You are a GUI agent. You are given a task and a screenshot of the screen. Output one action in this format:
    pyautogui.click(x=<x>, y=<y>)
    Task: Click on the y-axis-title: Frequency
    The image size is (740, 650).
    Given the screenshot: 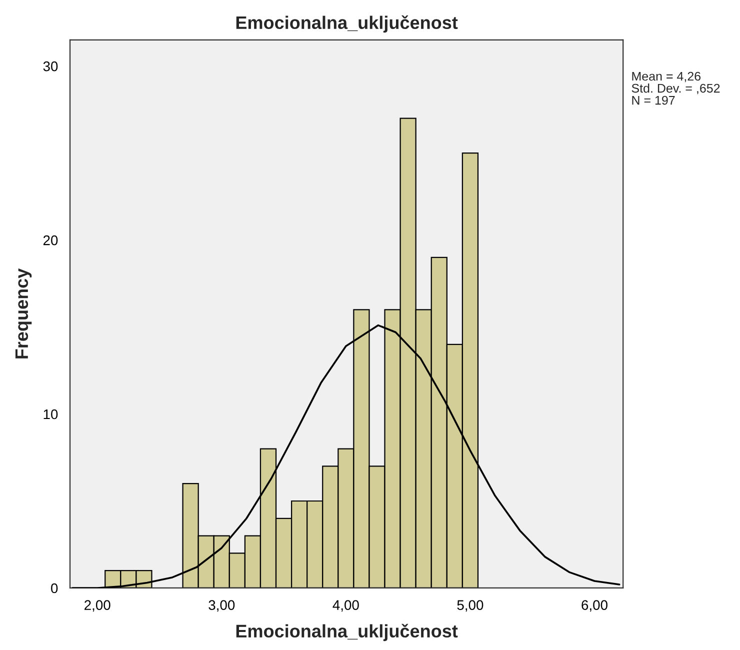 What is the action you would take?
    pyautogui.click(x=23, y=313)
    